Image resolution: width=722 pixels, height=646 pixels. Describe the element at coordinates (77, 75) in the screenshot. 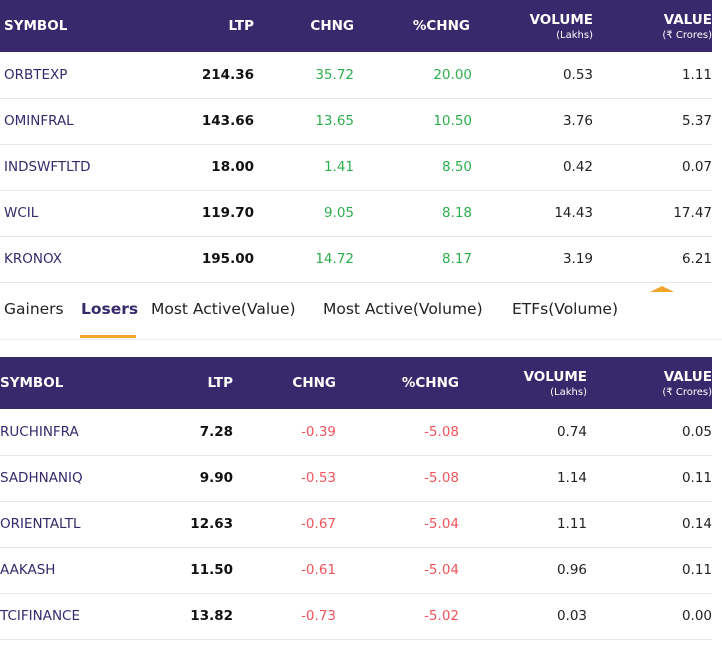

I see `stock-symbol-link: ORBTEXP` at that location.